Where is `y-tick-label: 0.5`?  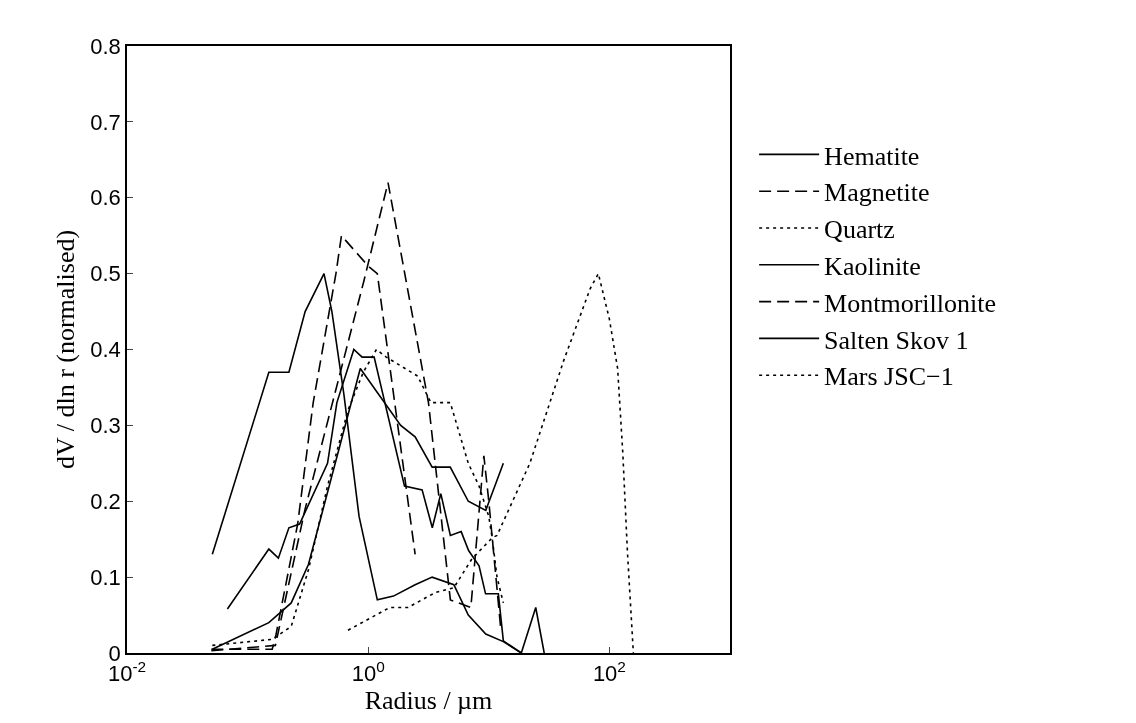 y-tick-label: 0.5 is located at coordinates (105, 274).